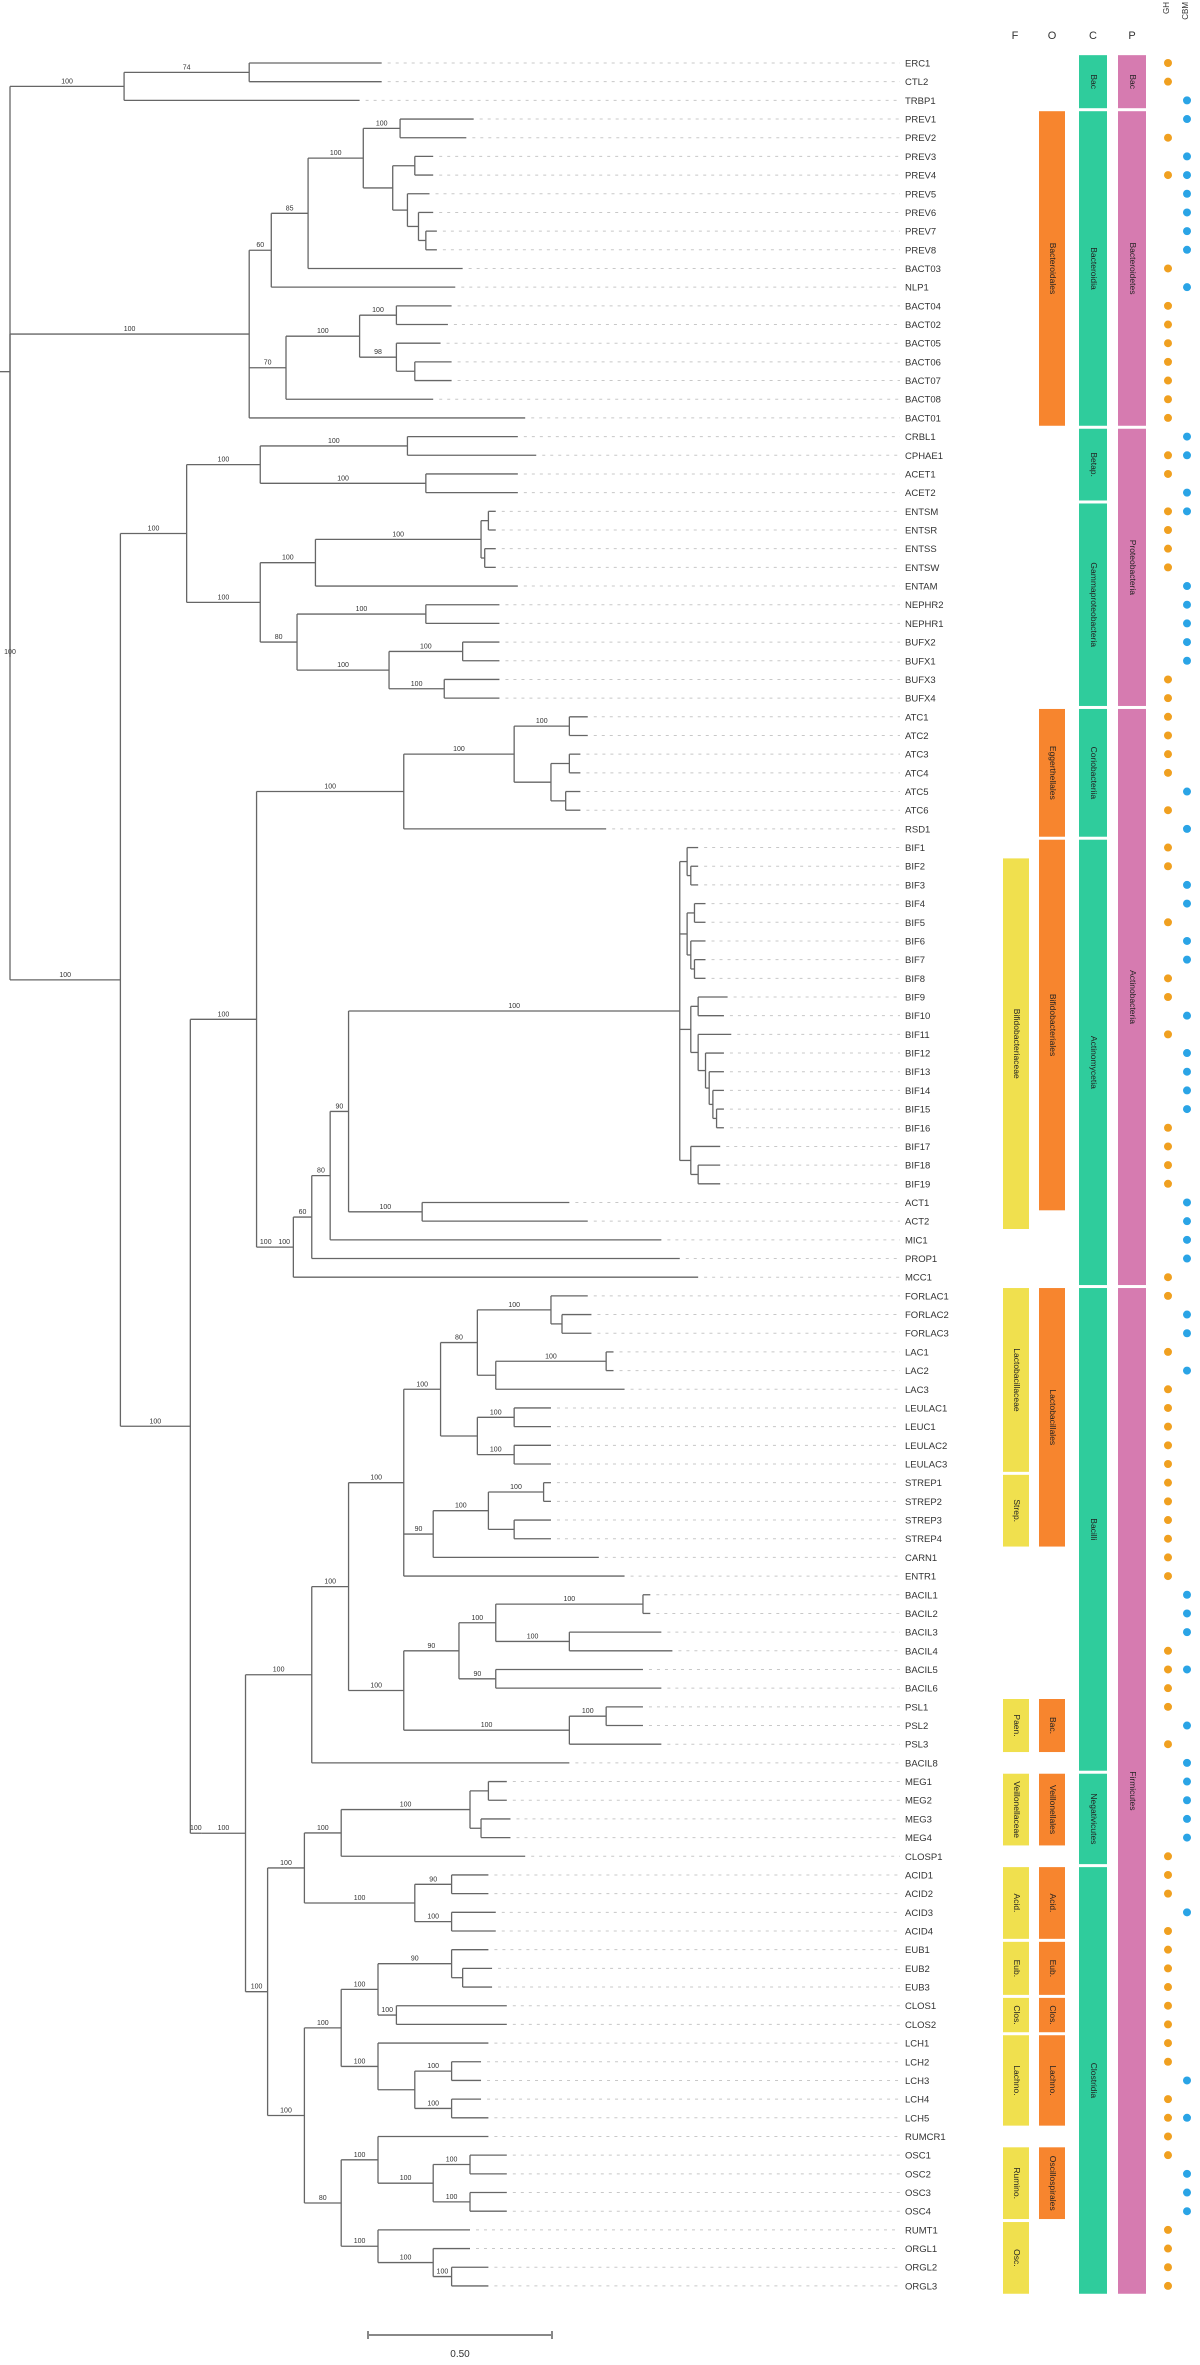 The image size is (1200, 2365). I want to click on leaf-label: BIF18, so click(917, 1166).